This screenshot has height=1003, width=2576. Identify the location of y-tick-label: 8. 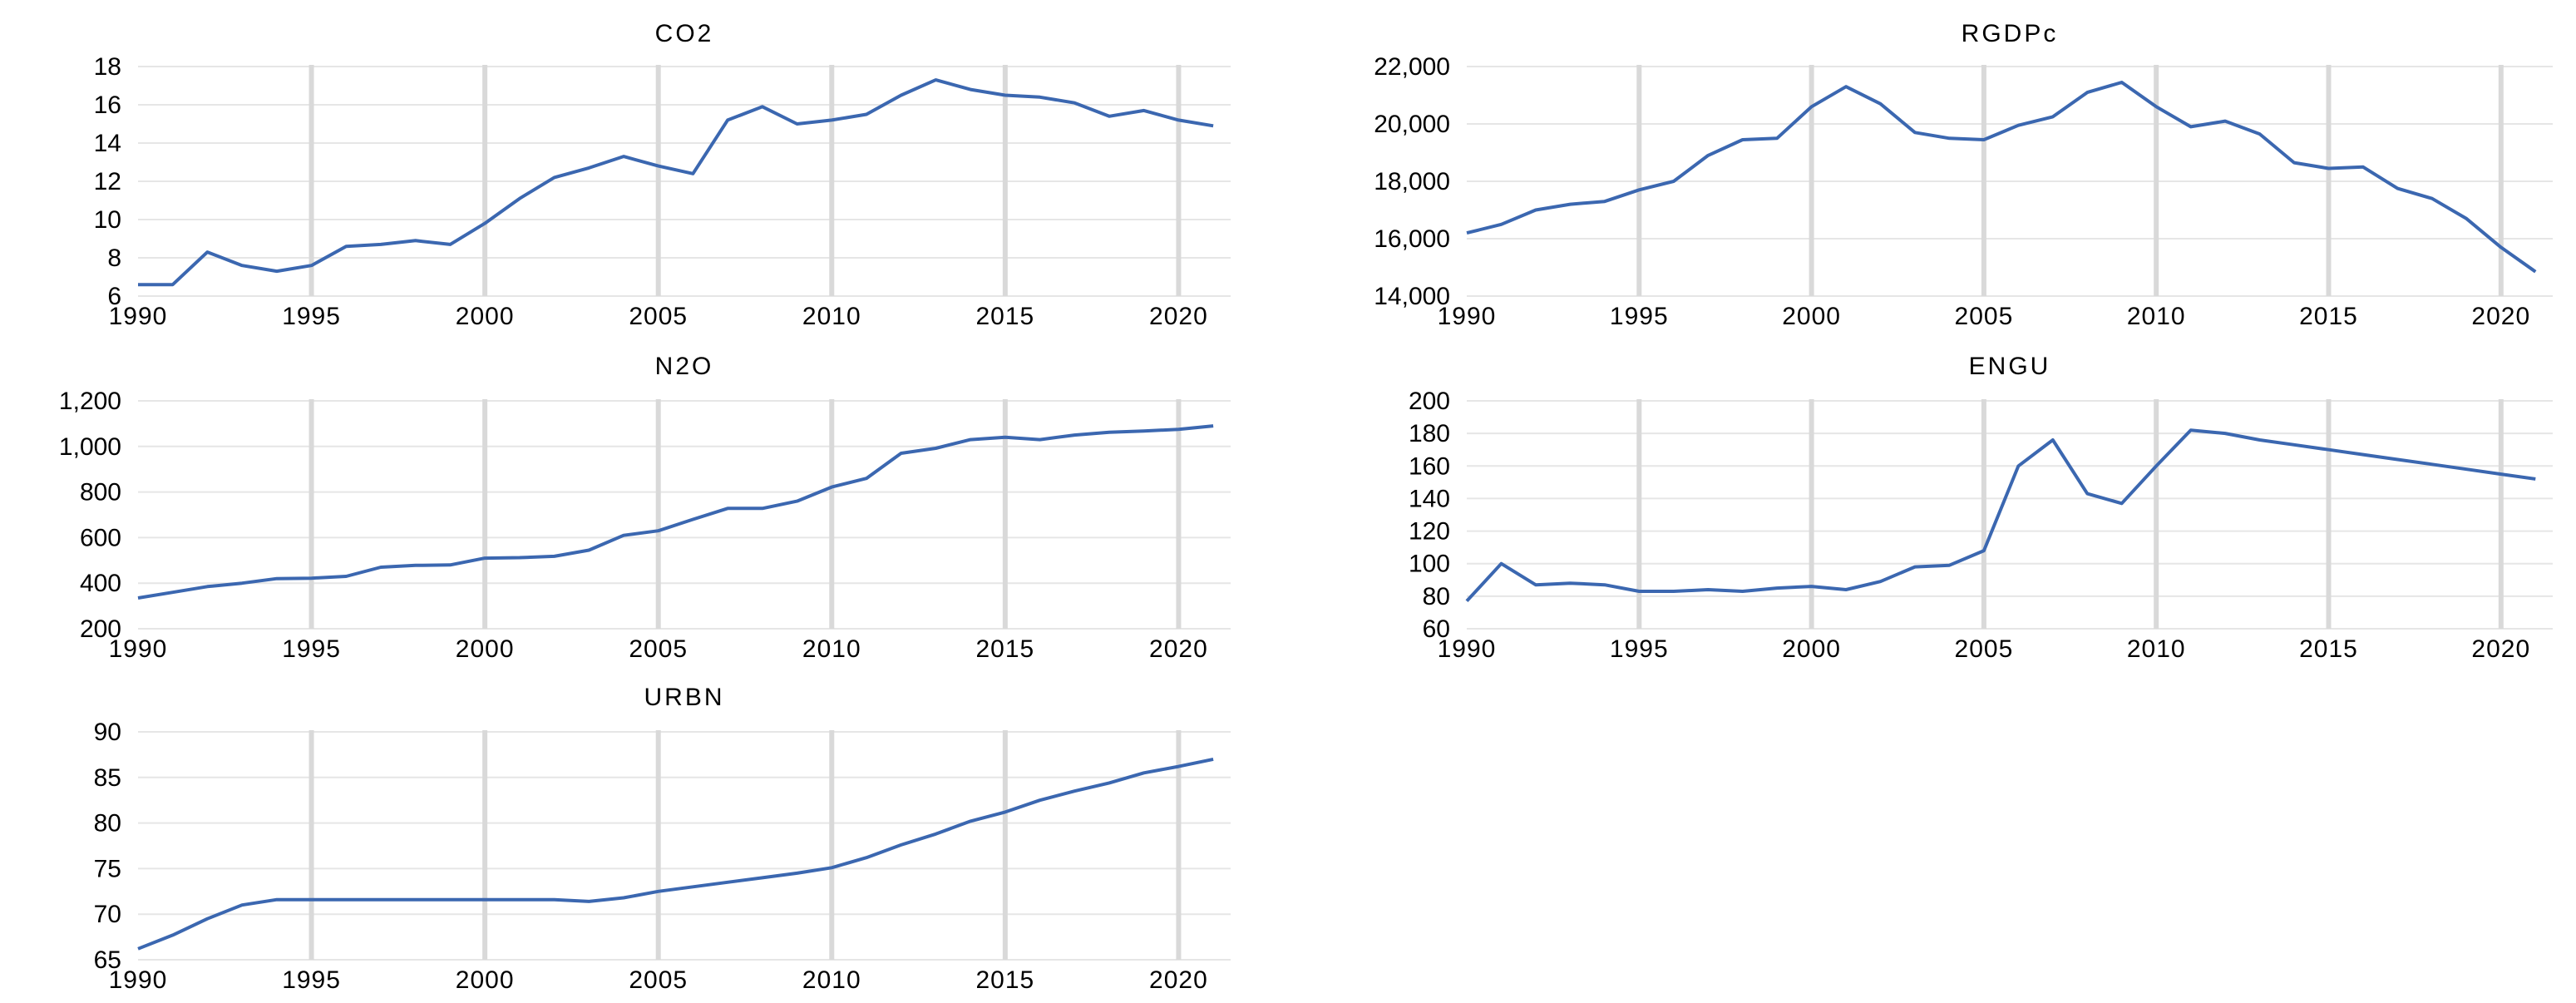
(114, 258).